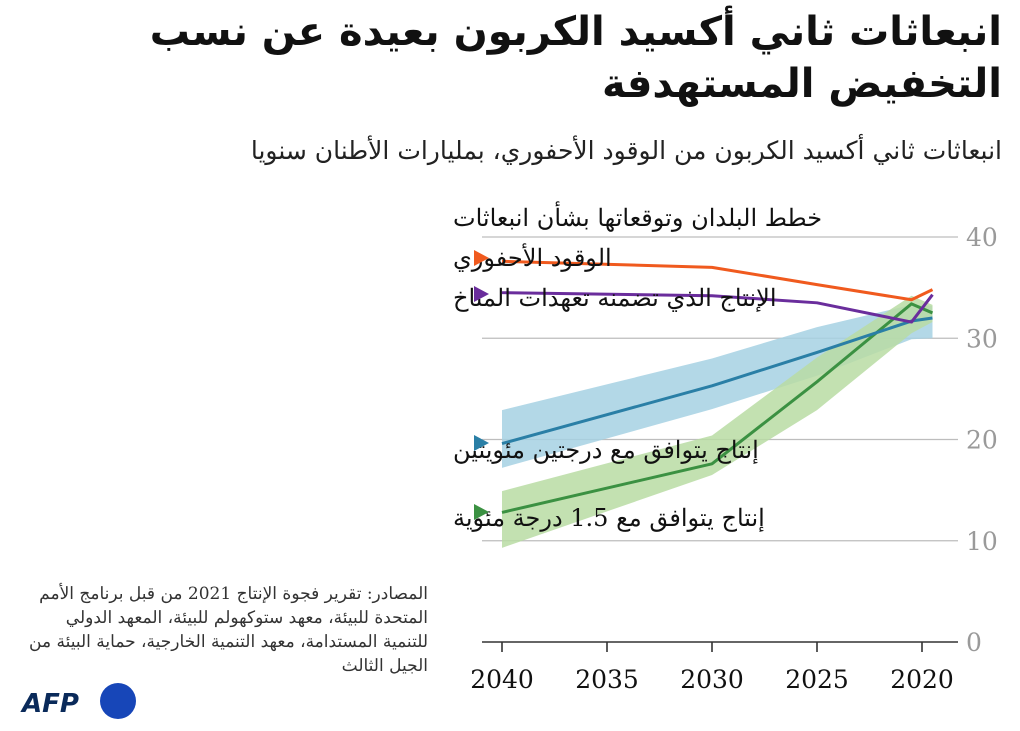 Image resolution: width=1020 pixels, height=731 pixels. I want to click on one_five-uncertainty-band, so click(717, 421).